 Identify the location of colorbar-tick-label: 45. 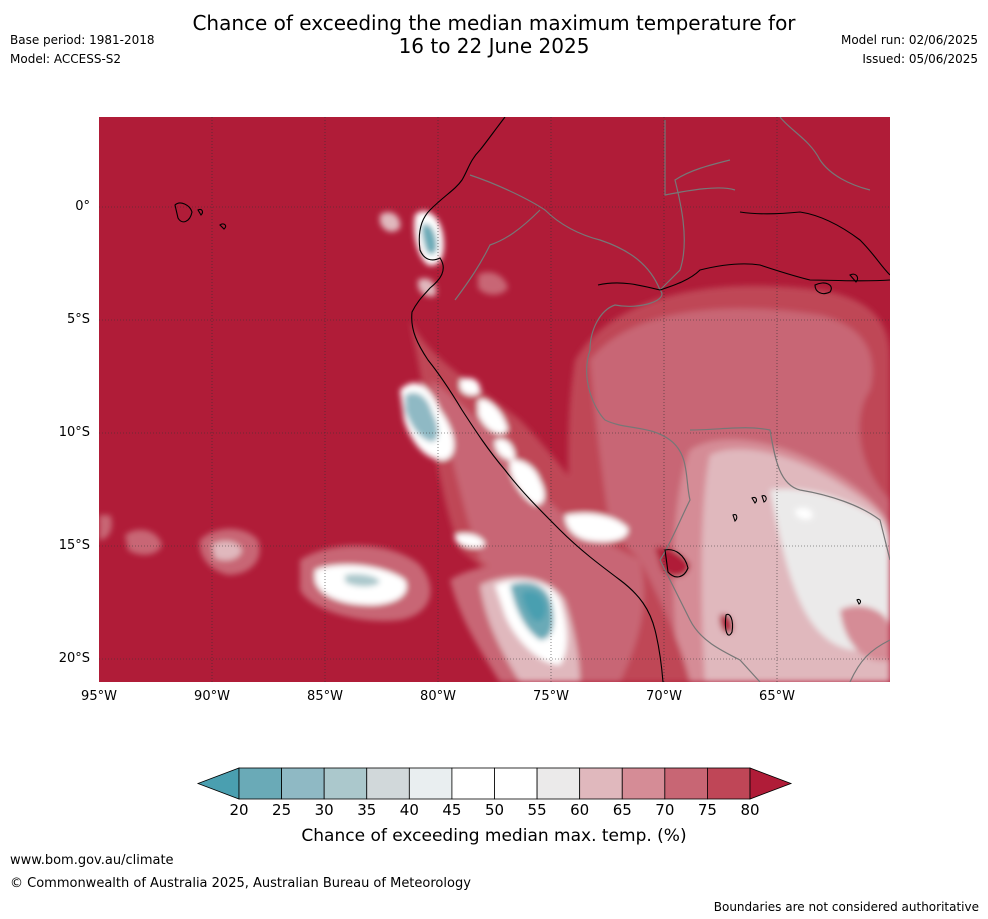
(452, 810).